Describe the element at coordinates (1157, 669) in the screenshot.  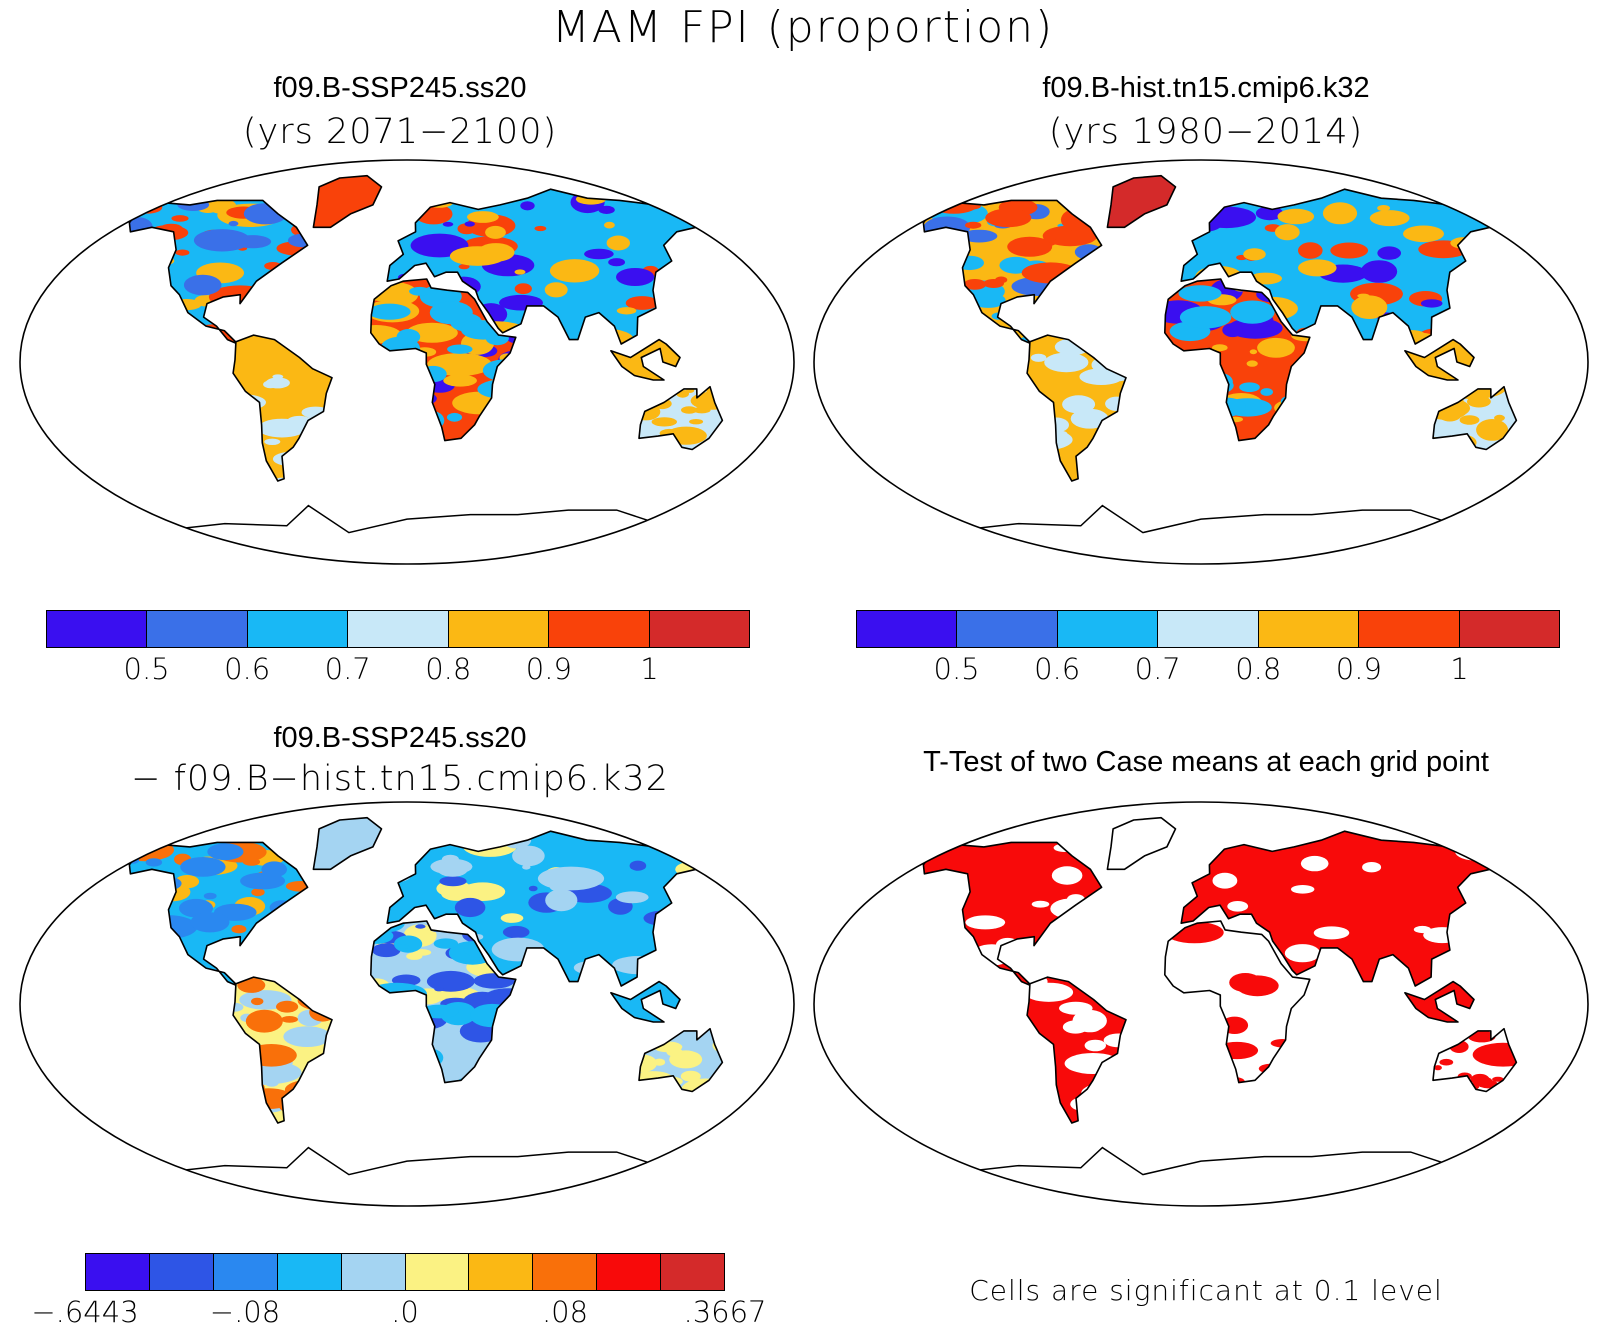
I see `colorbar-tick-label: 0.7` at that location.